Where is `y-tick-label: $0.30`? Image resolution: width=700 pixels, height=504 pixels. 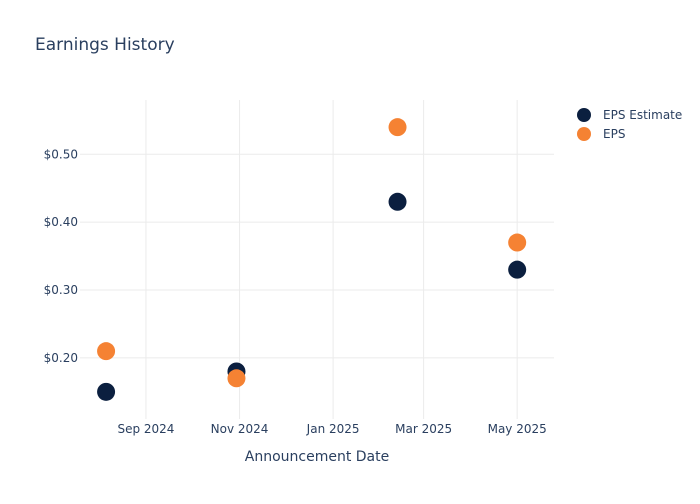
y-tick-label: $0.30 is located at coordinates (61, 290).